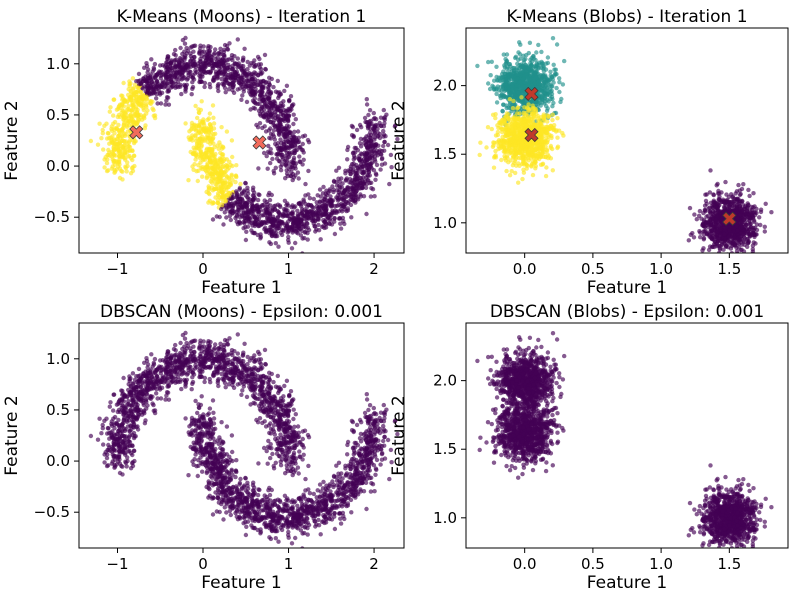 The width and height of the screenshot is (800, 600). I want to click on y-tick-label: 1.0, so click(58, 64).